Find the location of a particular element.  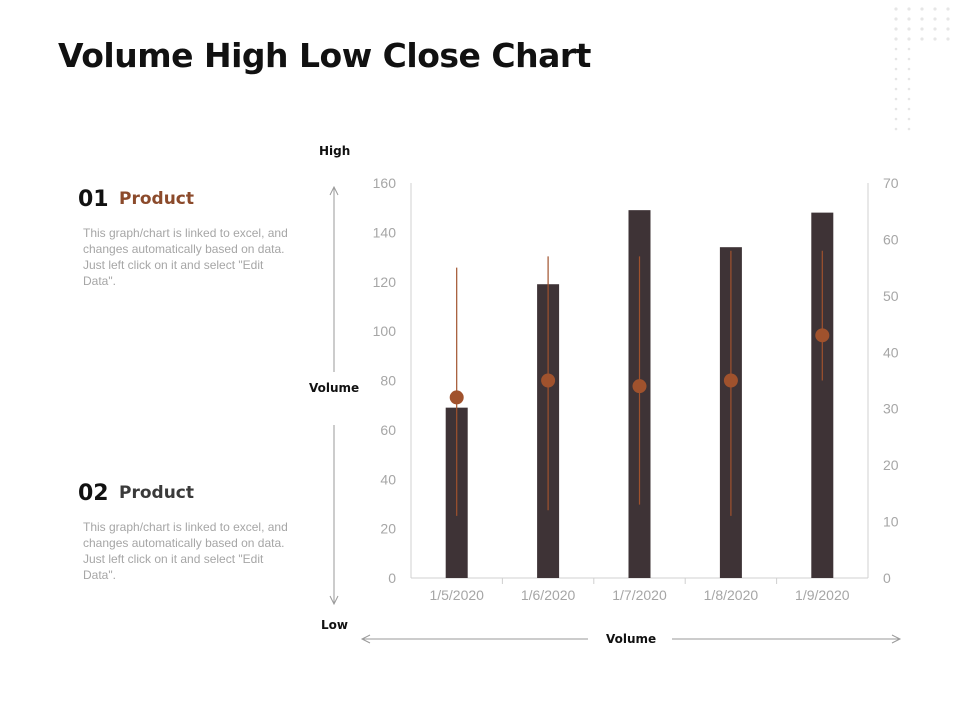

y-right-tick-label: 40 is located at coordinates (891, 352).